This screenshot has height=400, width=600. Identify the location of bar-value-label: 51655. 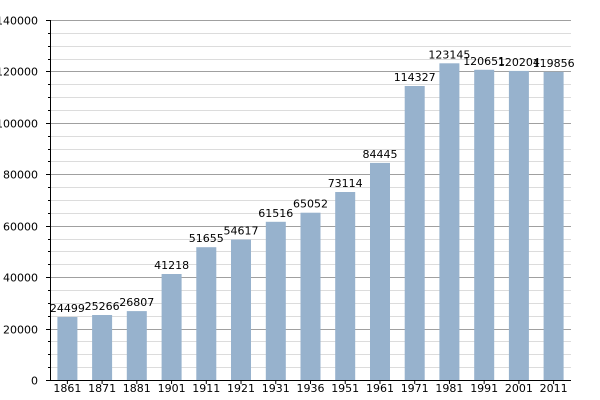
(206, 238).